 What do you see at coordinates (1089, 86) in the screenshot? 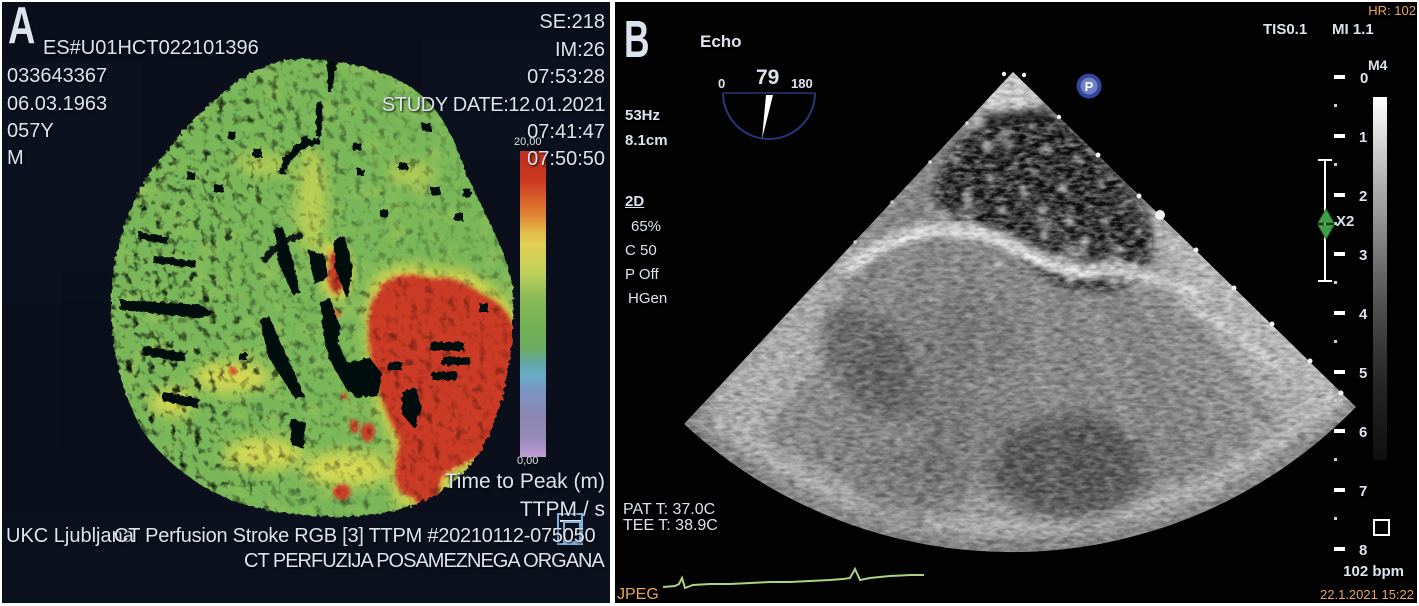
I see `svg-text: P` at bounding box center [1089, 86].